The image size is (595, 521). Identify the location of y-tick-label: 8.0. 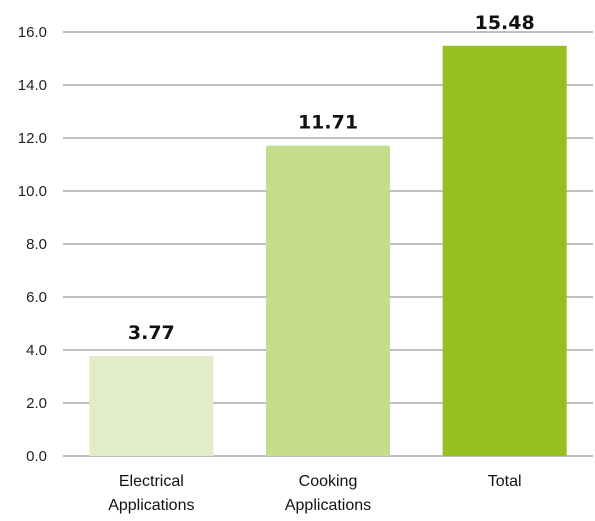
(36, 244).